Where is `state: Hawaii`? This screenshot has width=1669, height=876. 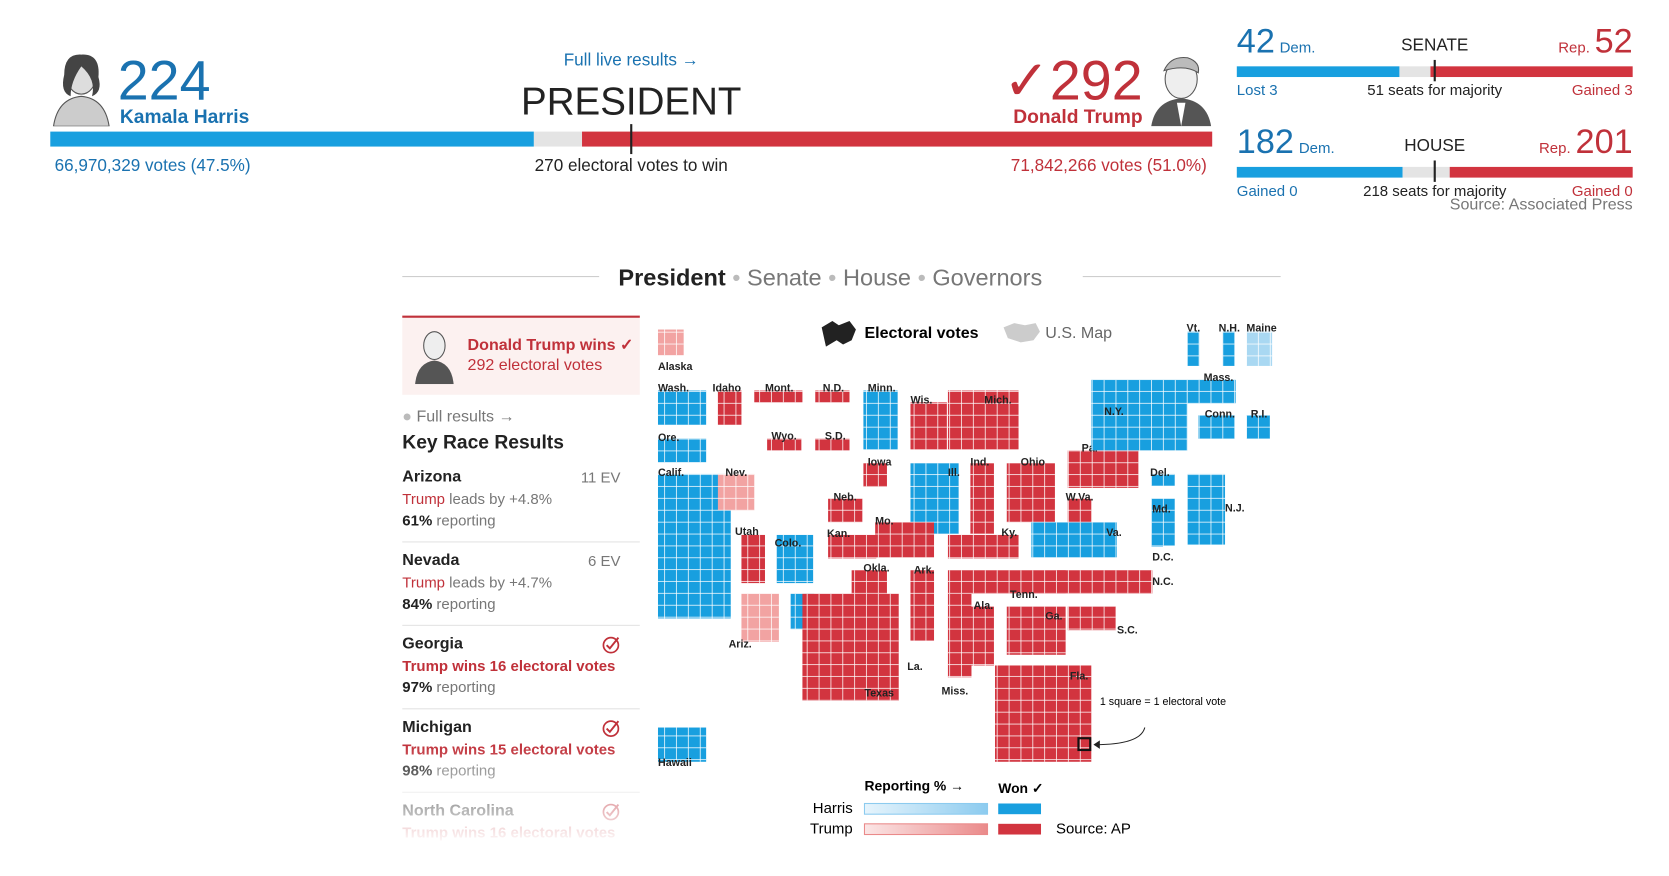 state: Hawaii is located at coordinates (682, 748).